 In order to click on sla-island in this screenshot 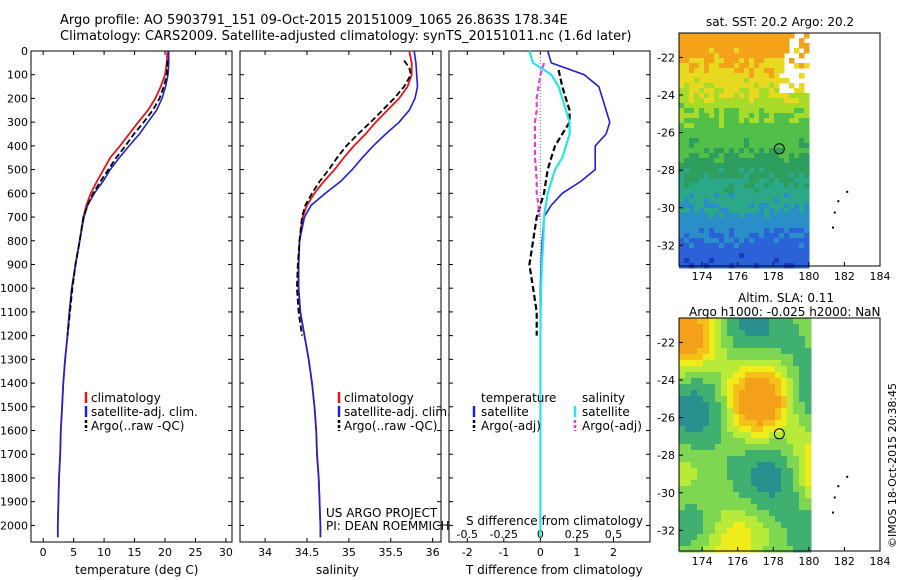, I will do `click(838, 486)`.